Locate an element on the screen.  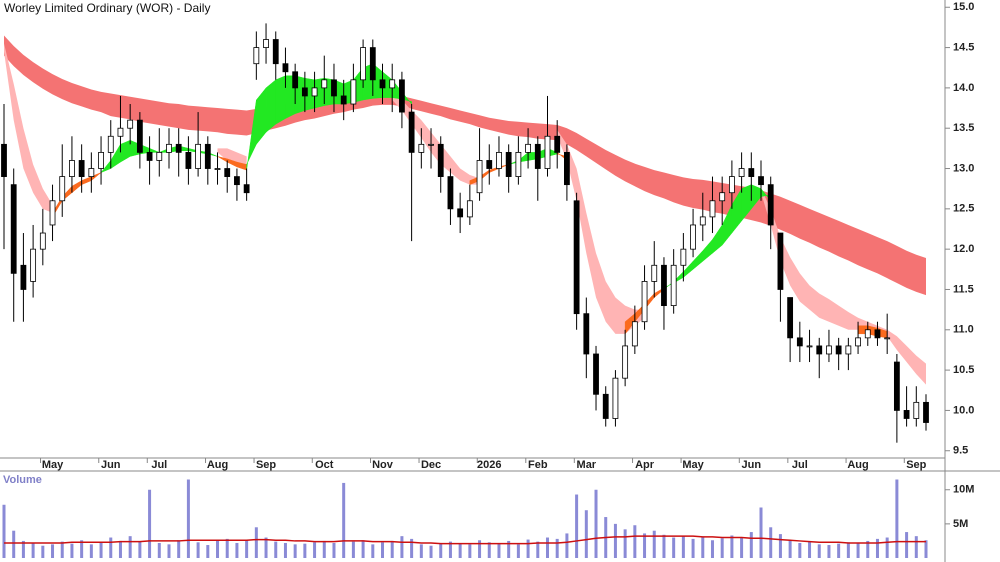
x-tick-label: Jun is located at coordinates (111, 465).